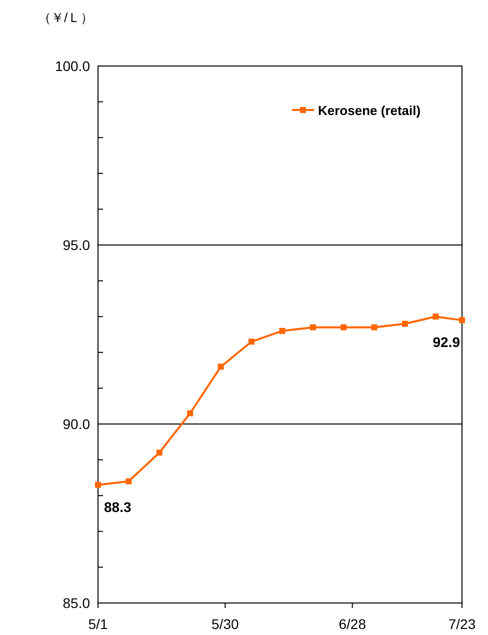 This screenshot has height=635, width=488. What do you see at coordinates (352, 624) in the screenshot?
I see `x-tick-label: 6/28` at bounding box center [352, 624].